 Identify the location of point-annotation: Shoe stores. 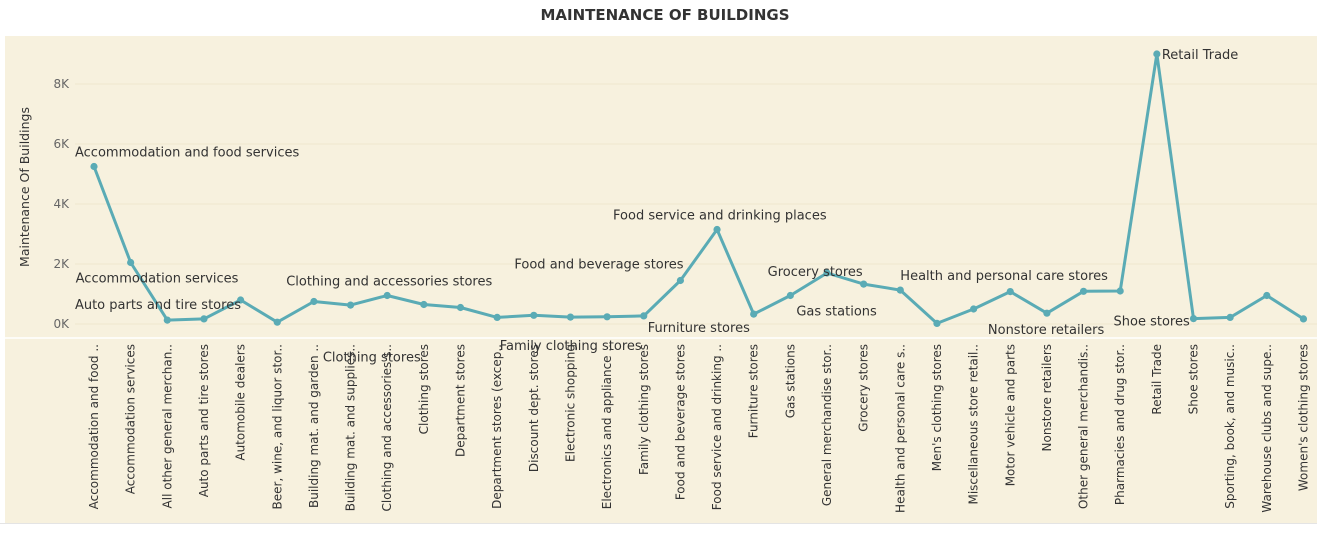
(1152, 322).